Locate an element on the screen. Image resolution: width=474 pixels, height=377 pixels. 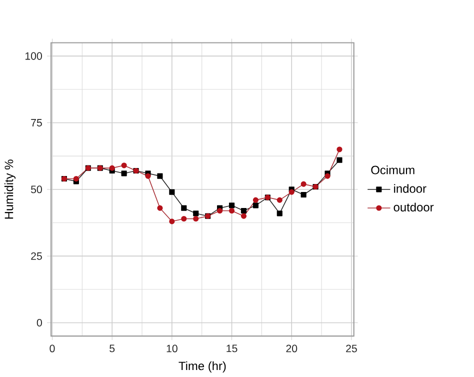
legend-title: Ocimum is located at coordinates (392, 170).